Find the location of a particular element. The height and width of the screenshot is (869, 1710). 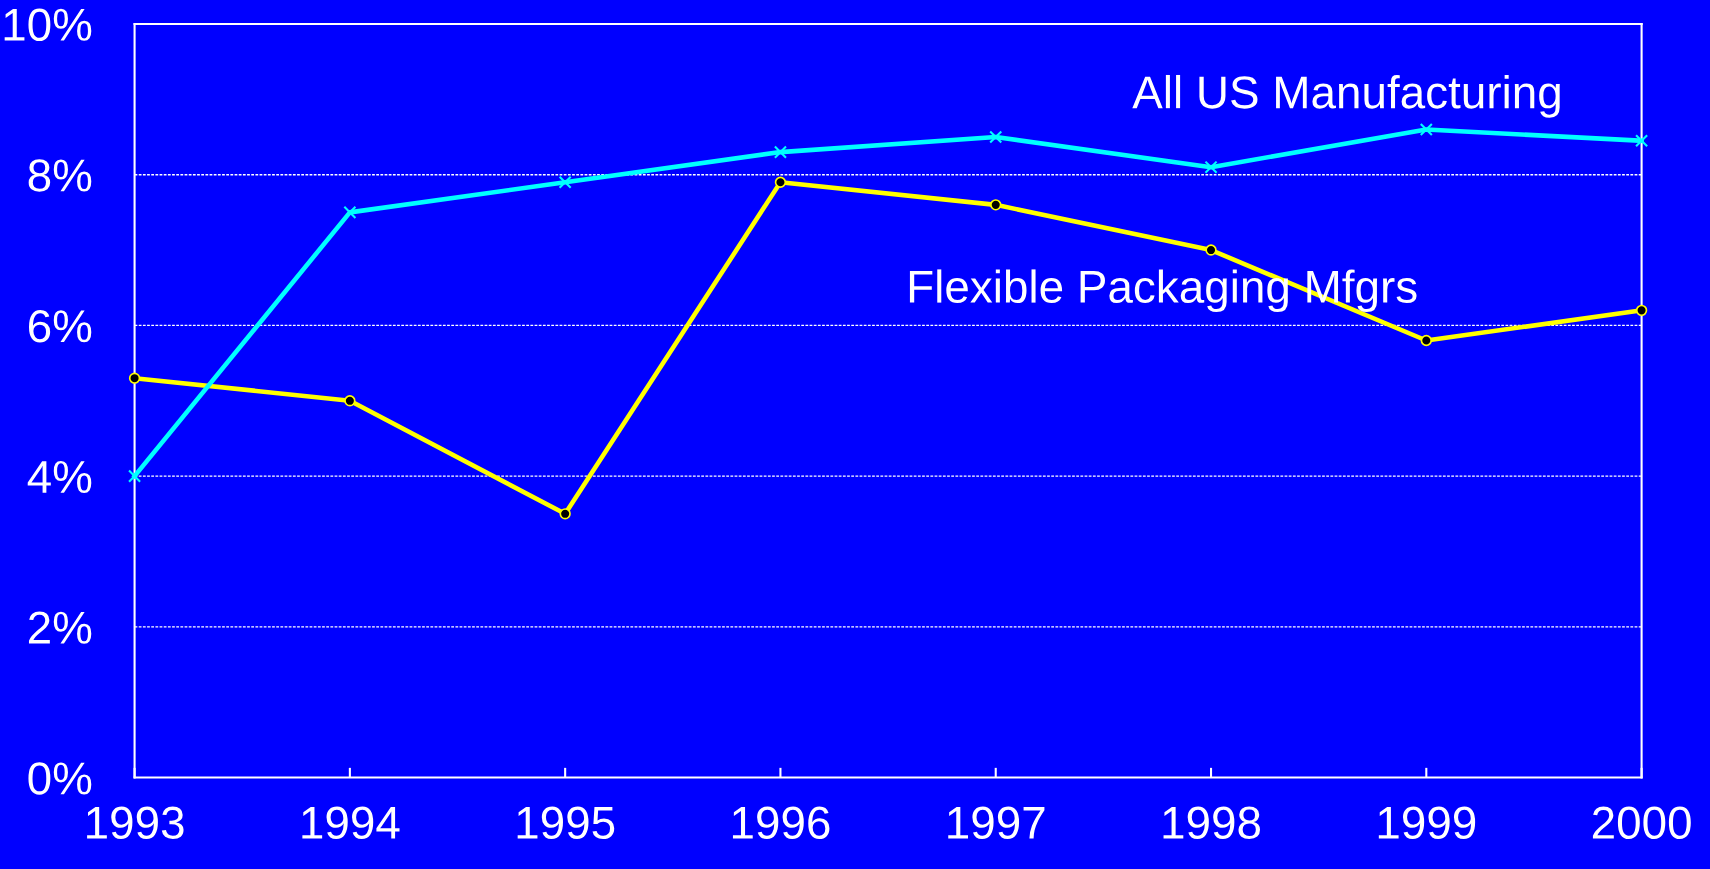

y-tick-label: 8% is located at coordinates (60, 175).